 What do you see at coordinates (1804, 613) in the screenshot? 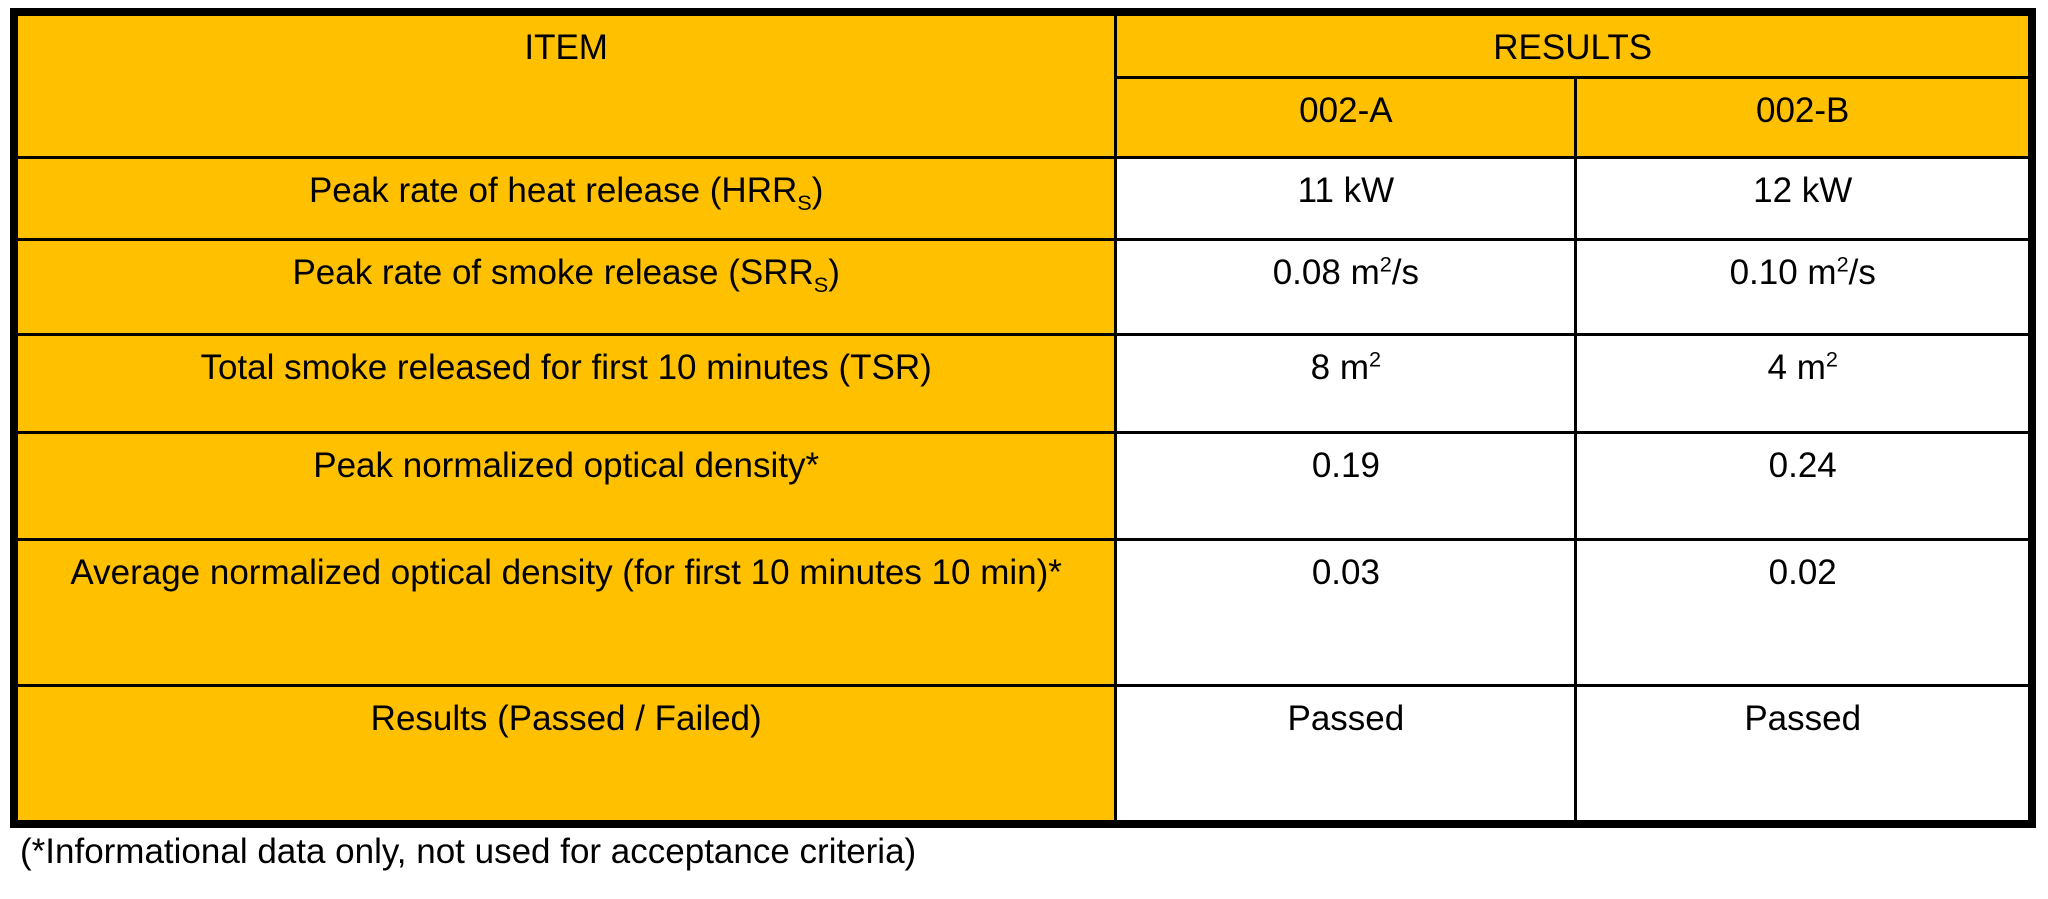
I see `value-cell-002b: 0.02` at bounding box center [1804, 613].